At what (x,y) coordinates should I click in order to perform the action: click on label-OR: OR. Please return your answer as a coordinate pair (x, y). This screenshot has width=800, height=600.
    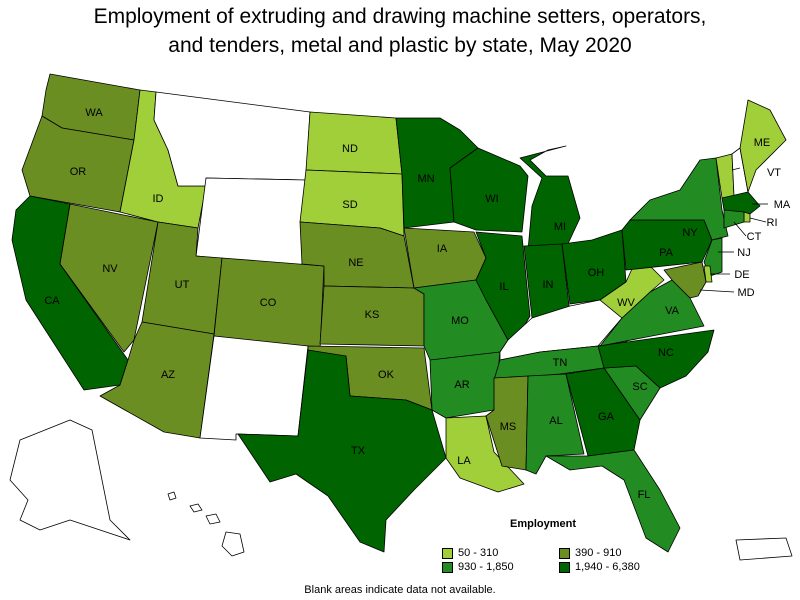
    Looking at the image, I should click on (78, 172).